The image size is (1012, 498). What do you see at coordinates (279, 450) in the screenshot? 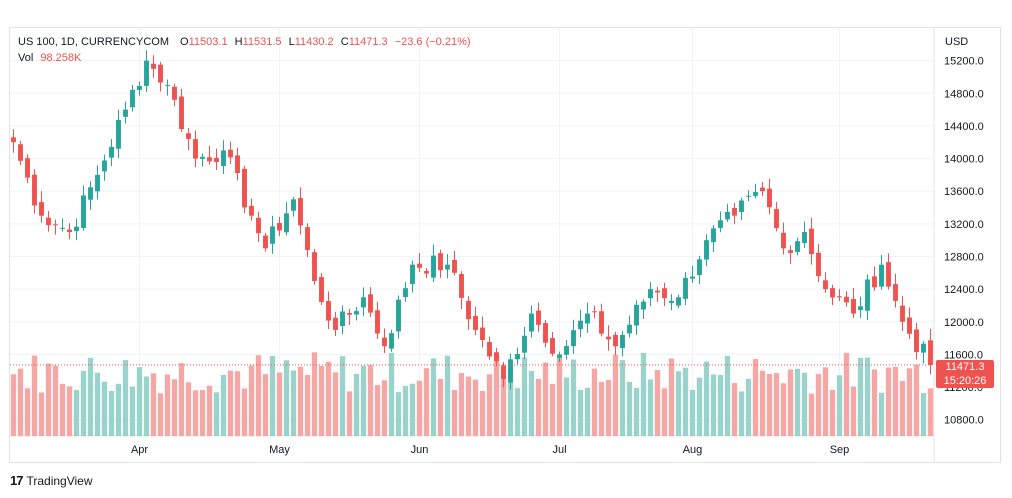
I see `x-tick-label: May` at bounding box center [279, 450].